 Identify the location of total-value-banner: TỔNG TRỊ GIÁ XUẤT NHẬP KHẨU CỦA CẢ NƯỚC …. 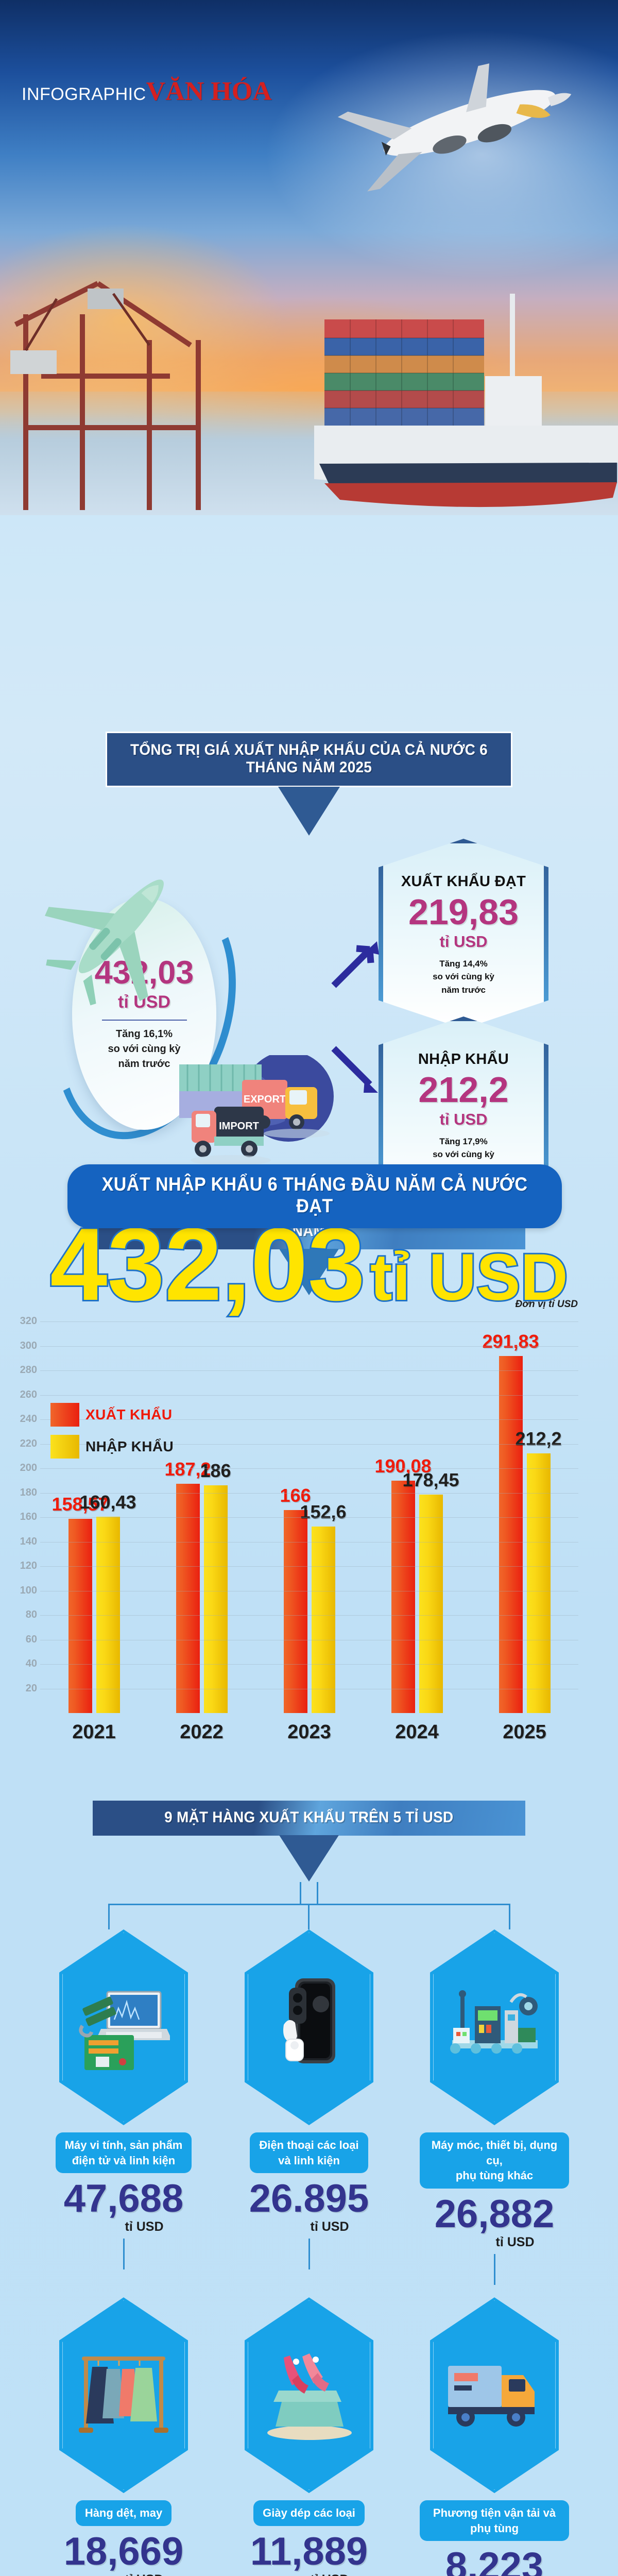
(309, 759).